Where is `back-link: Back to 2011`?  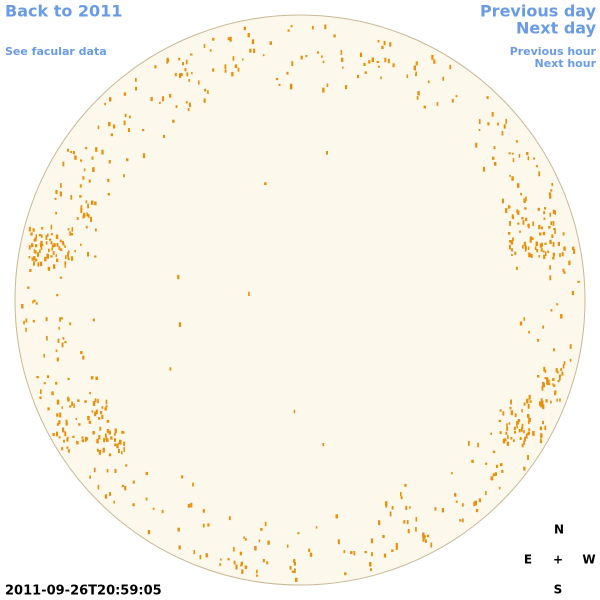 back-link: Back to 2011 is located at coordinates (63, 11).